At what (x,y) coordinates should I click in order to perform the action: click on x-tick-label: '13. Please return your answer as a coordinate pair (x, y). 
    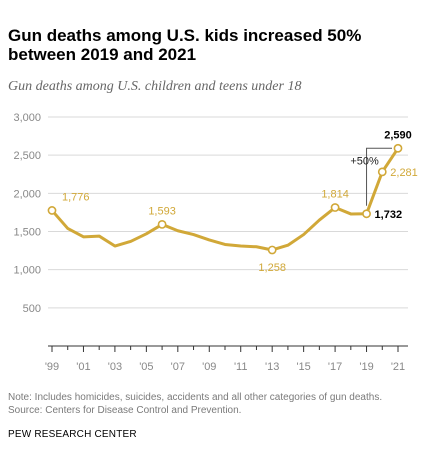
    Looking at the image, I should click on (272, 367).